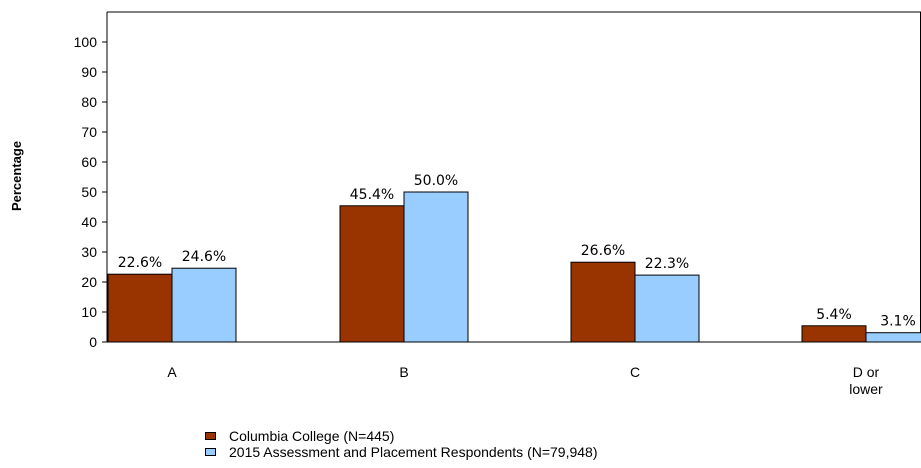 The image size is (921, 468). I want to click on x-category-label: D or lower, so click(866, 380).